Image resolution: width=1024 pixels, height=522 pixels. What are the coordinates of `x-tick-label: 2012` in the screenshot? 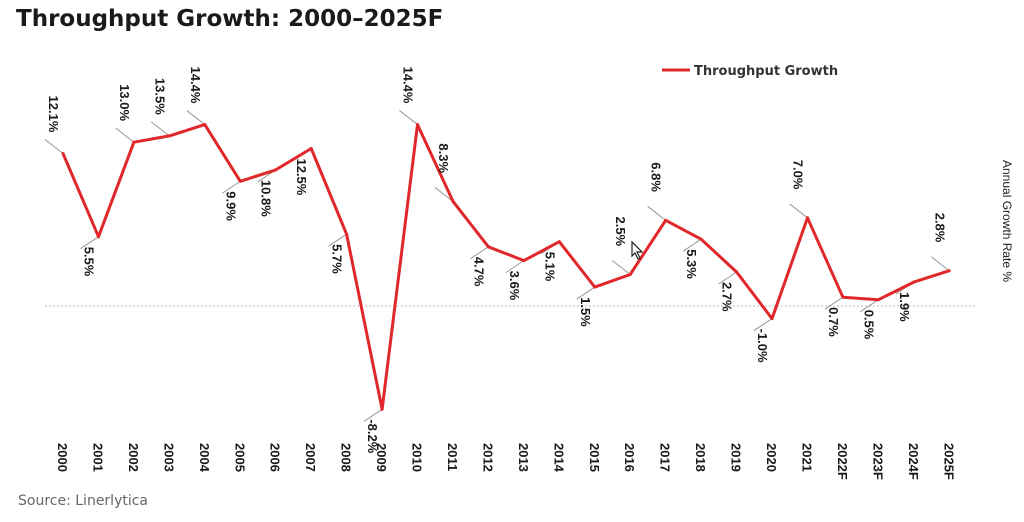 It's located at (487, 457).